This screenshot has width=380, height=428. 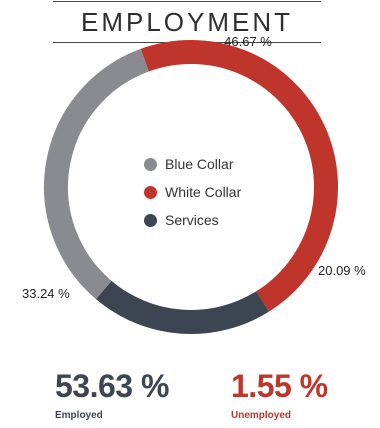 I want to click on data-label-white-collar: 46.67 %, so click(x=248, y=41).